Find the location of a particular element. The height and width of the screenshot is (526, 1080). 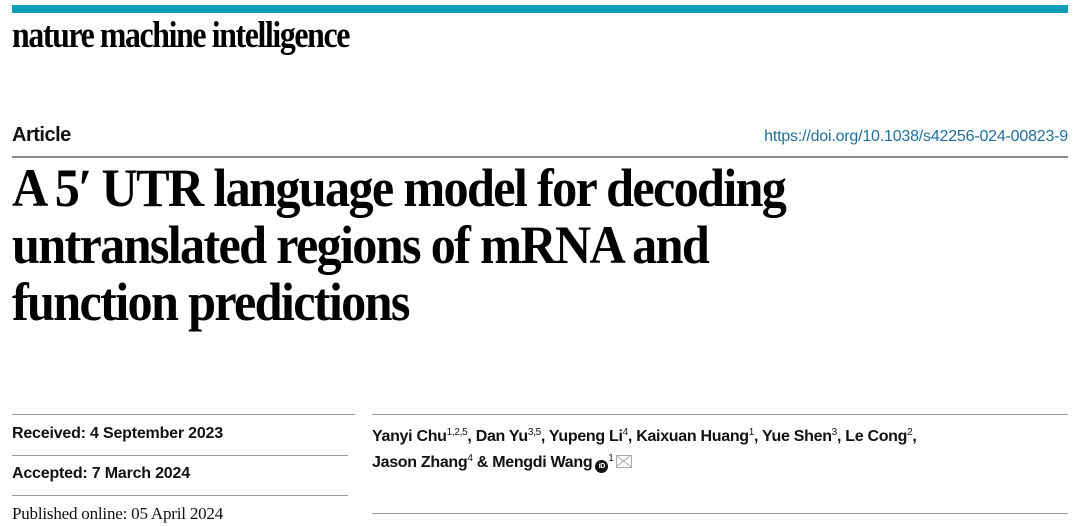

journal-logo: nature machine intelligence is located at coordinates (181, 35).